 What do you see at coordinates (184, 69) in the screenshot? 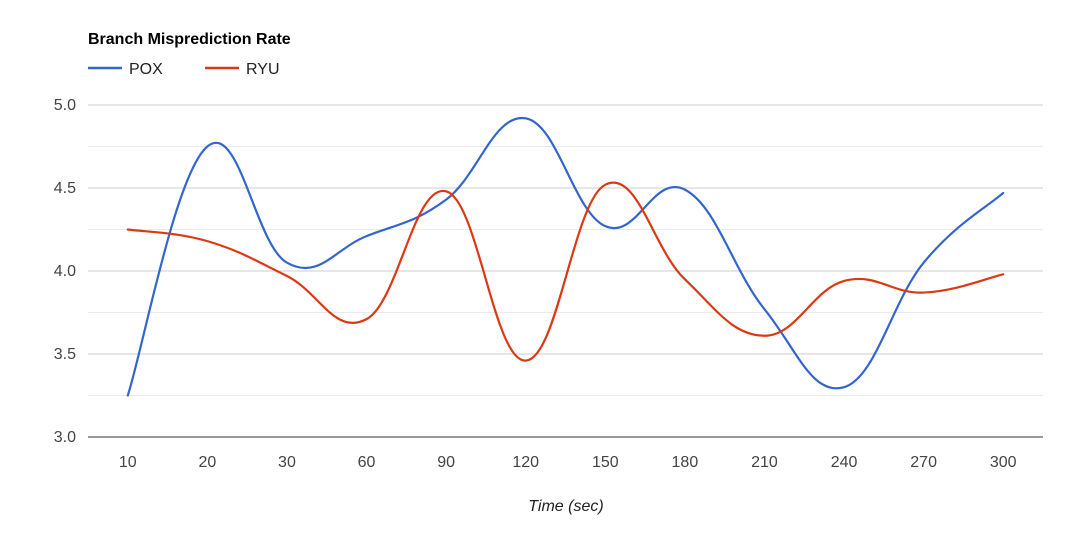
I see `legend: POX RYU` at bounding box center [184, 69].